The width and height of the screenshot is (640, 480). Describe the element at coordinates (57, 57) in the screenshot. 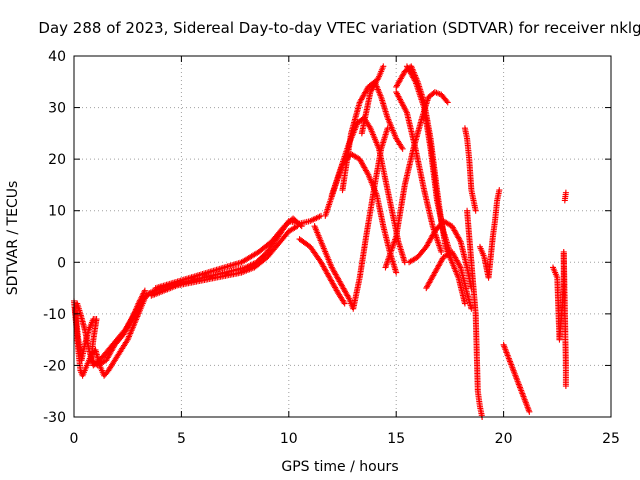

I see `y-tick-label: 40` at that location.